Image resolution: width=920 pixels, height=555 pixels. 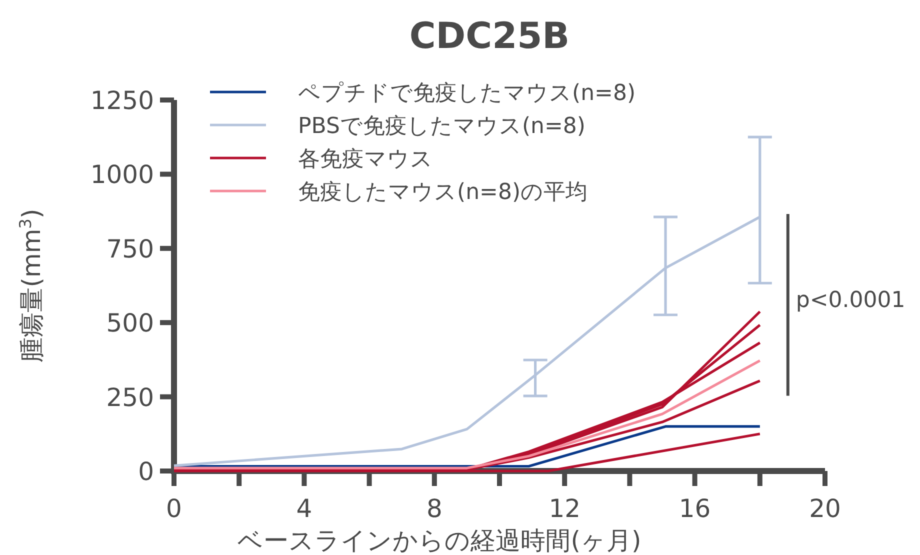 What do you see at coordinates (130, 397) in the screenshot?
I see `y-tick-label: 250` at bounding box center [130, 397].